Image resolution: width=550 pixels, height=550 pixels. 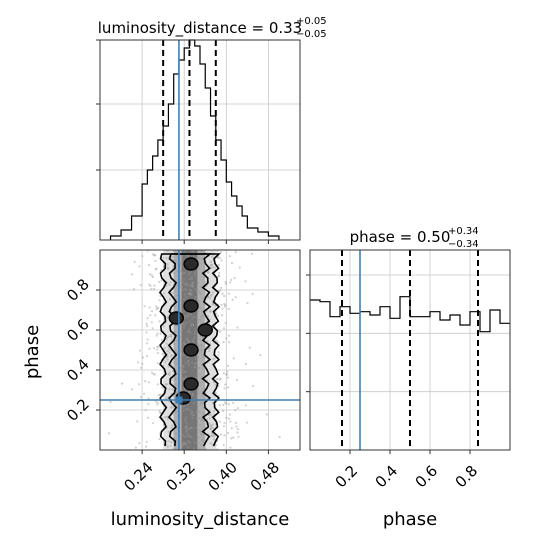 I want to click on joint-contour-middle, so click(x=190, y=350).